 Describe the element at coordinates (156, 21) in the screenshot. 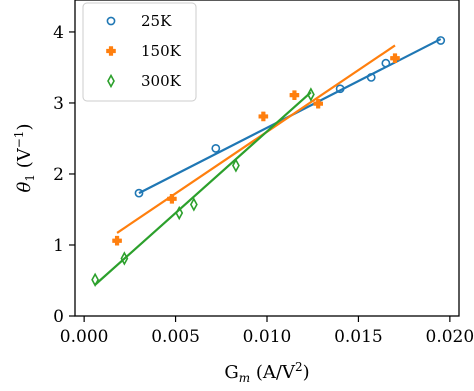

I see `legend-label-25K: 25K` at that location.